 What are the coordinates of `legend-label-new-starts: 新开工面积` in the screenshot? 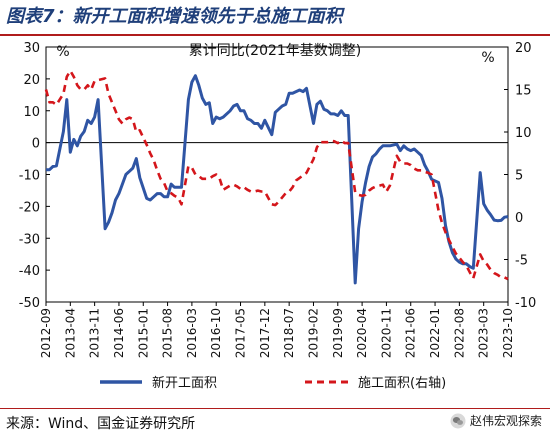 It's located at (184, 383).